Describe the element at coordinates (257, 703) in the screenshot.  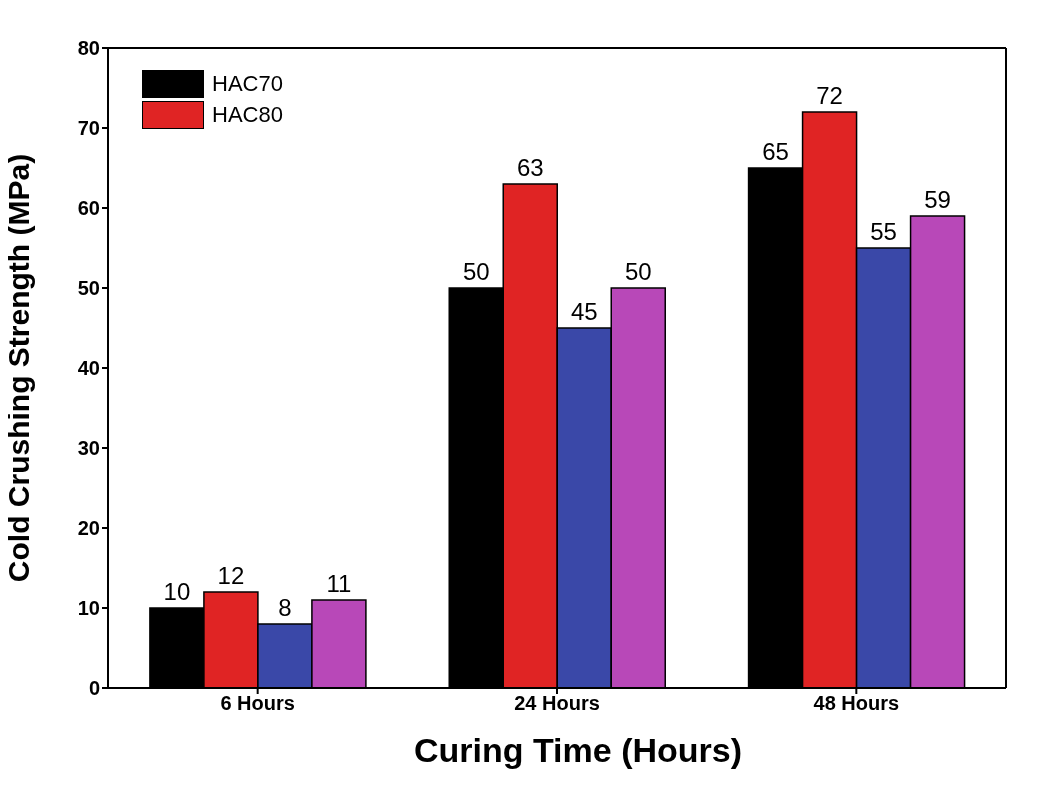
I see `x-tick-label: 6 Hours` at that location.